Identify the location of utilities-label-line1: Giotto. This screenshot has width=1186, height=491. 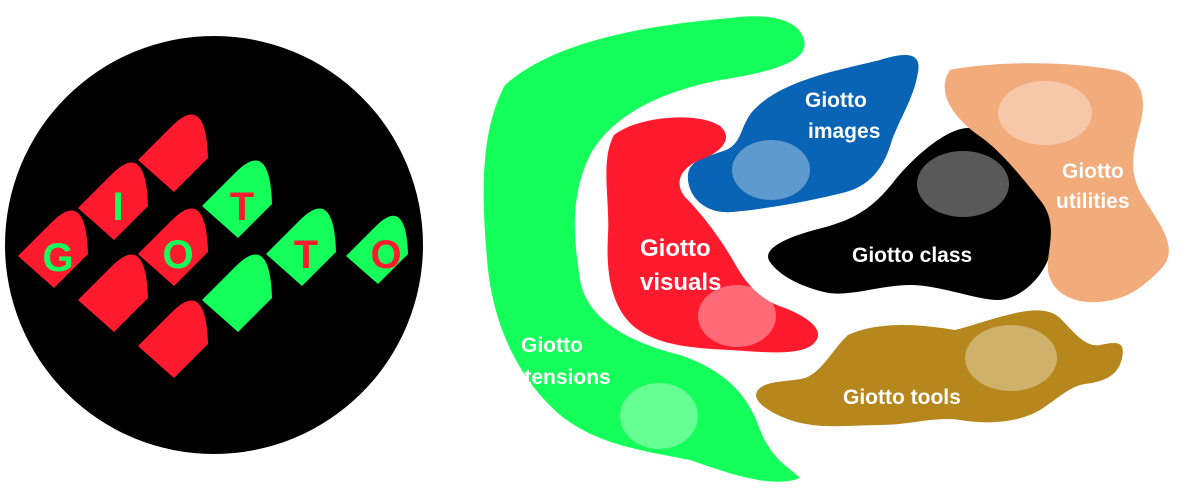
(1093, 171).